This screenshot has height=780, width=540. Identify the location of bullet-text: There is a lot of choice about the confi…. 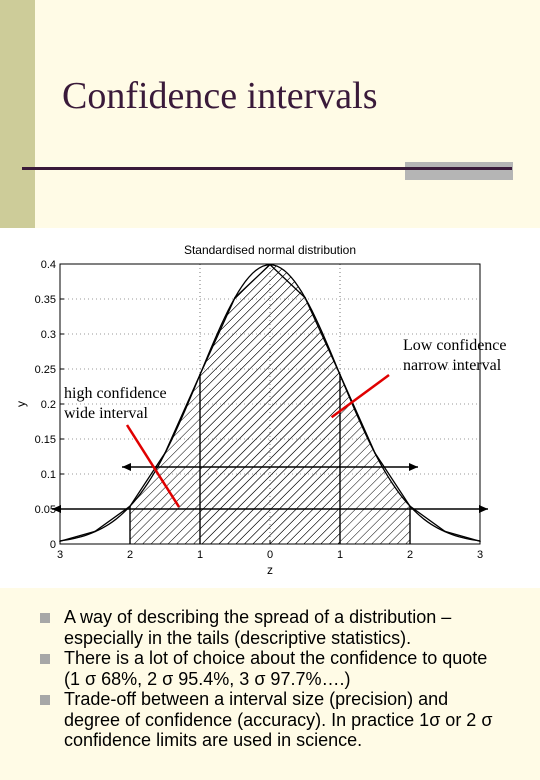
(276, 668).